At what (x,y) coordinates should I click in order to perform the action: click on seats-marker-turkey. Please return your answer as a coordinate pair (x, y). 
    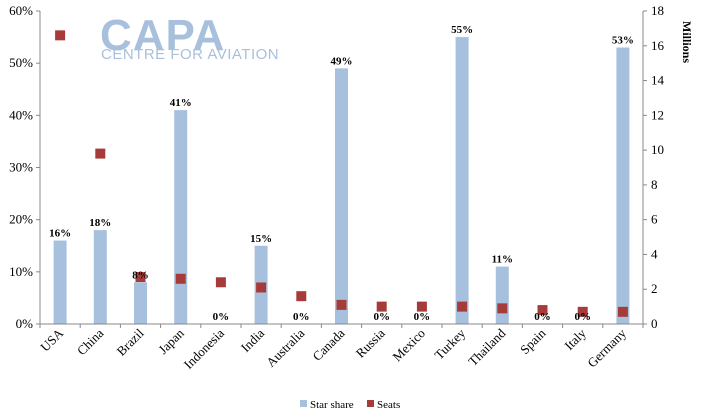
    Looking at the image, I should click on (462, 306).